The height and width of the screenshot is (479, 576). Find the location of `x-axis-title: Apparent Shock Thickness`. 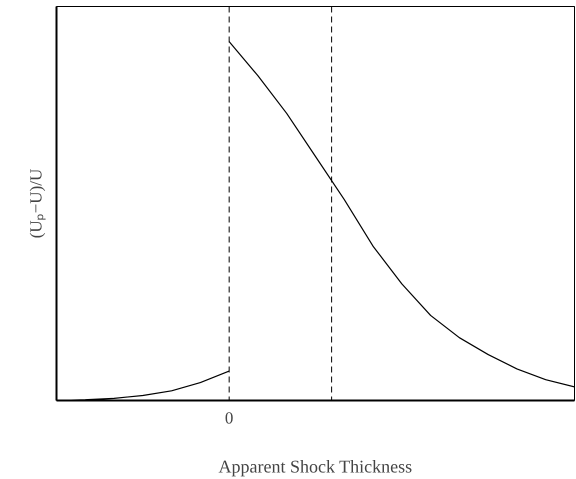

x-axis-title: Apparent Shock Thickness is located at coordinates (315, 466).